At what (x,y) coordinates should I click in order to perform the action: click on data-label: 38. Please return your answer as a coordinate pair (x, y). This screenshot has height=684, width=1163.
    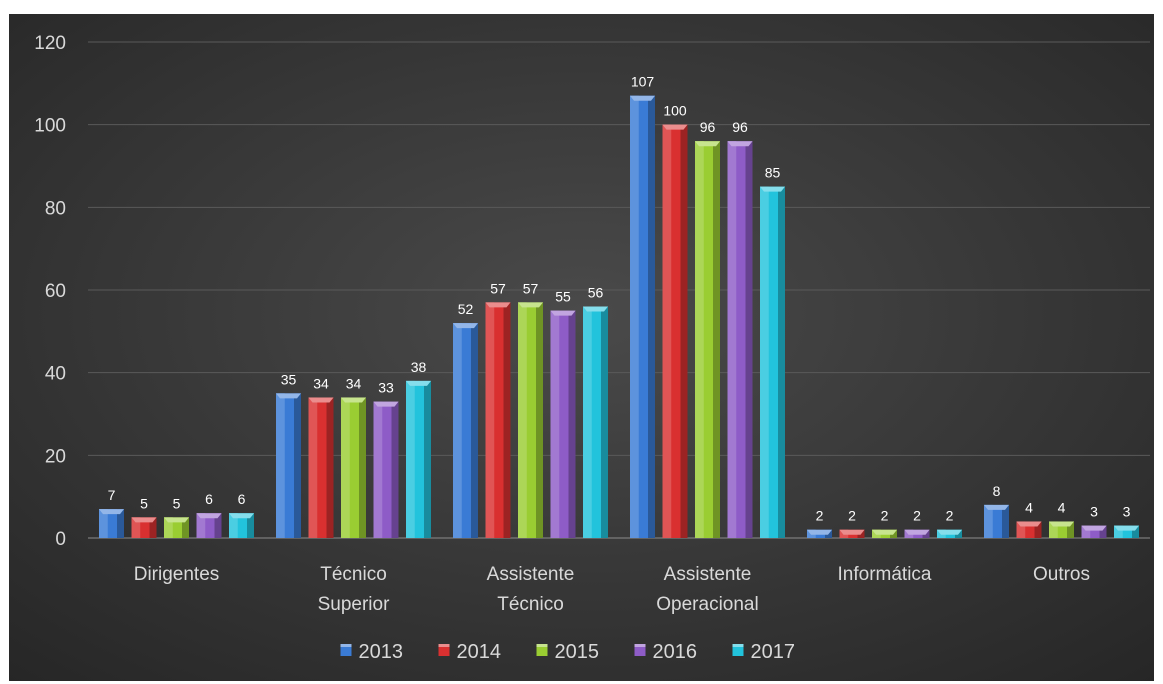
    Looking at the image, I should click on (419, 367).